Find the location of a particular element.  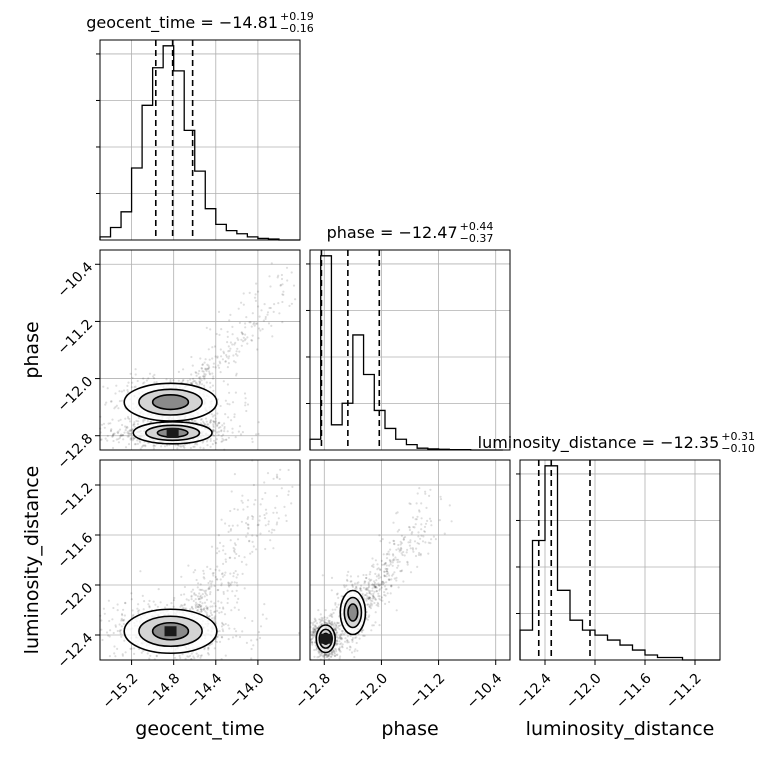

panel-frame is located at coordinates (200, 350).